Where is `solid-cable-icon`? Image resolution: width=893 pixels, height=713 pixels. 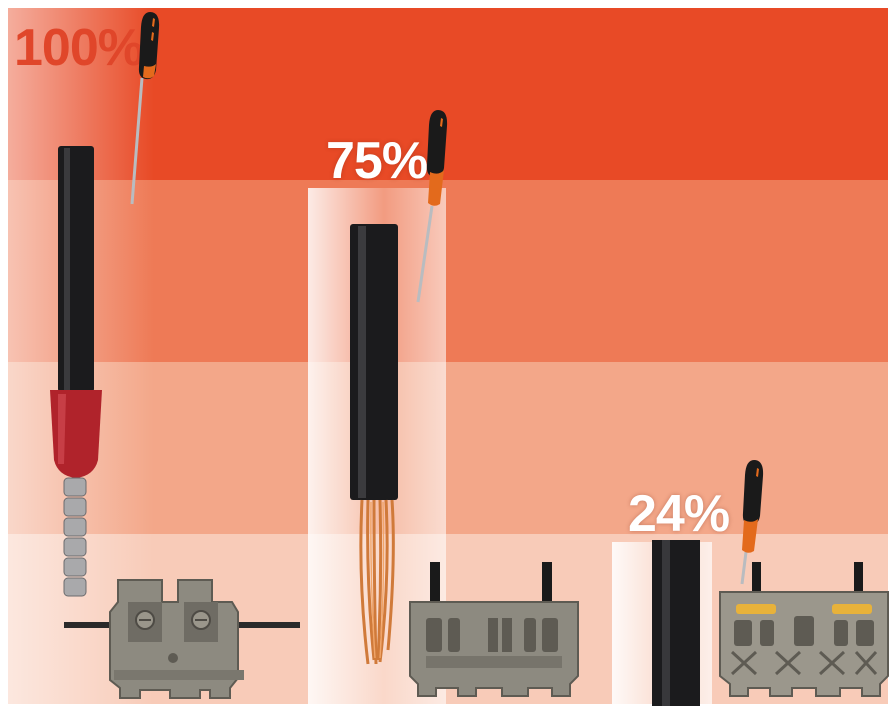
solid-cable-icon is located at coordinates (676, 623).